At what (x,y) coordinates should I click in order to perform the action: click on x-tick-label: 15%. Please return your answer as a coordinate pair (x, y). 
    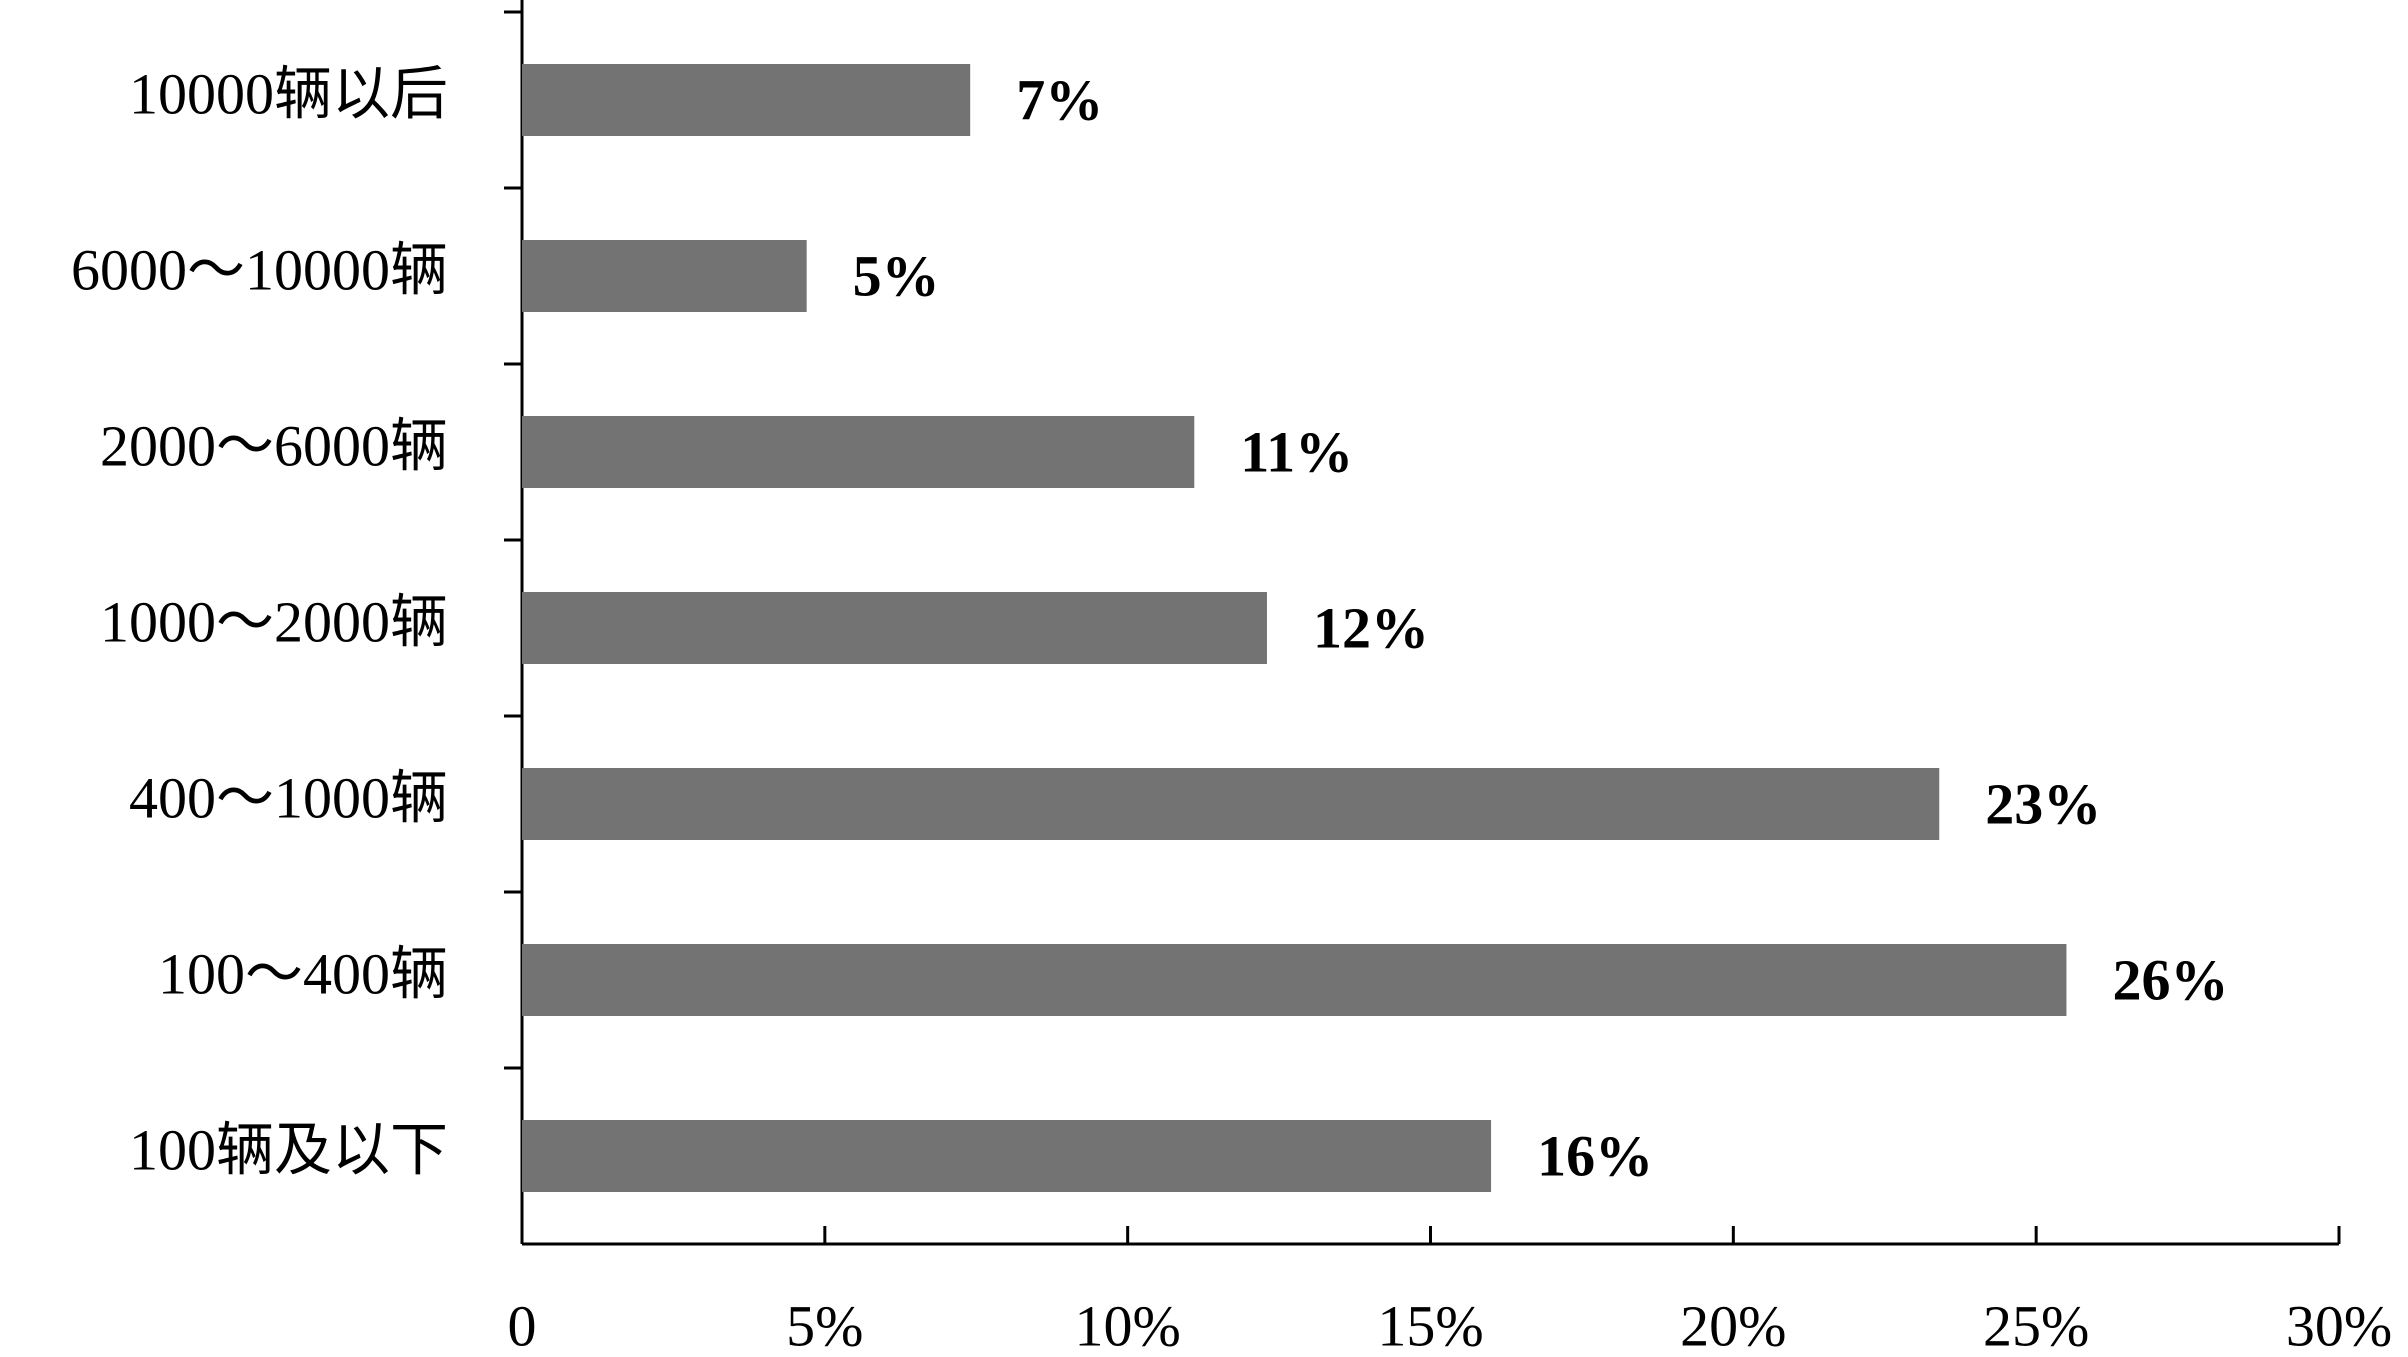
    Looking at the image, I should click on (1430, 1325).